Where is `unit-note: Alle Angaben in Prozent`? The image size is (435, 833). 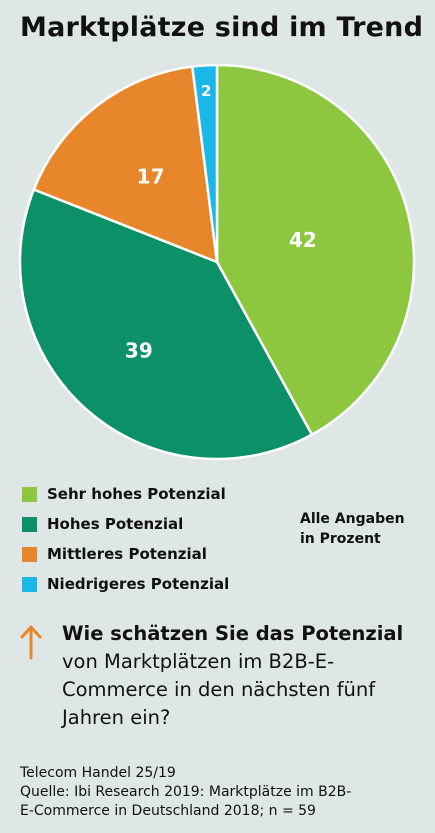
unit-note: Alle Angaben in Prozent is located at coordinates (352, 529).